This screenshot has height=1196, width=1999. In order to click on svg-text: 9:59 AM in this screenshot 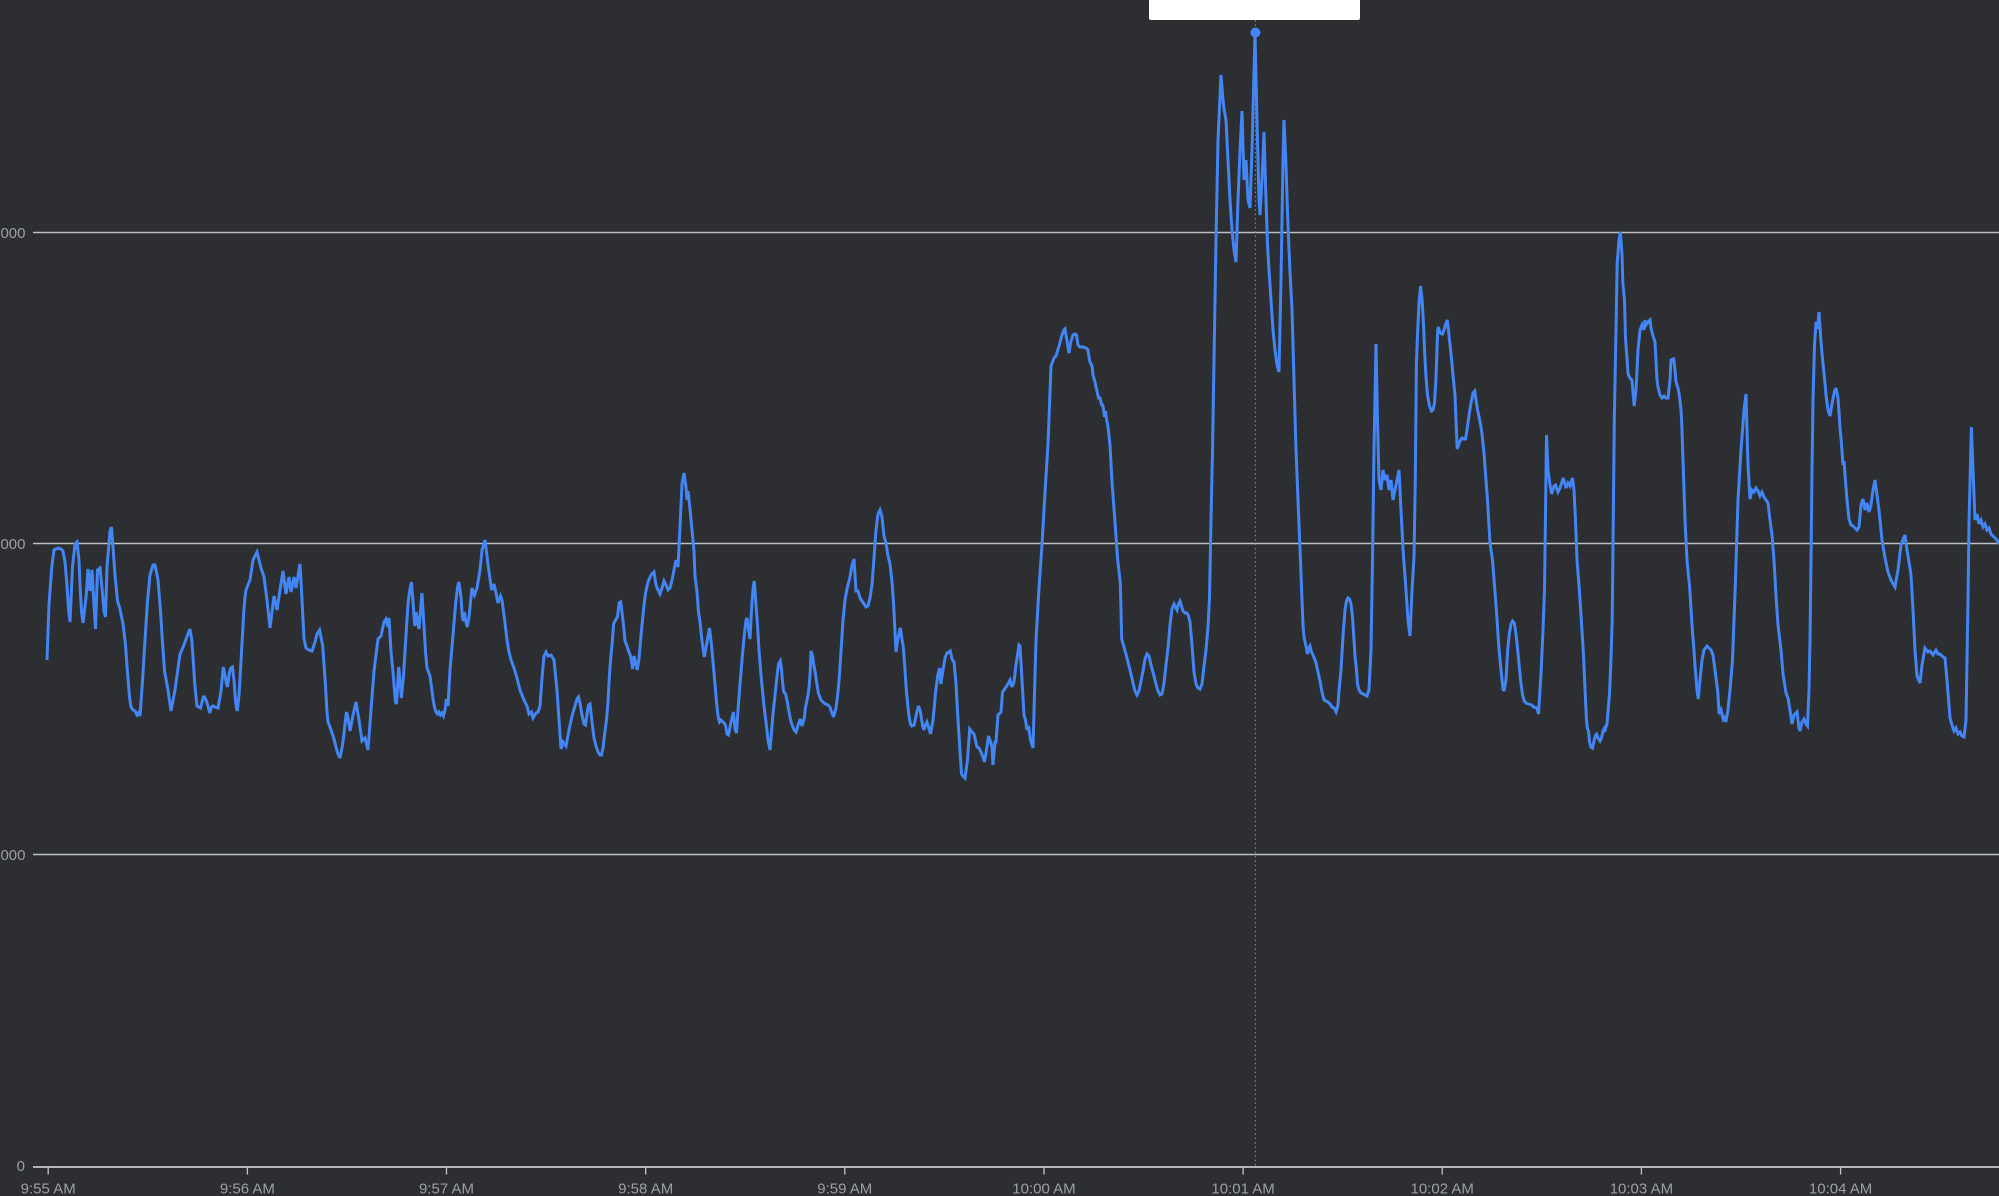, I will do `click(844, 1188)`.